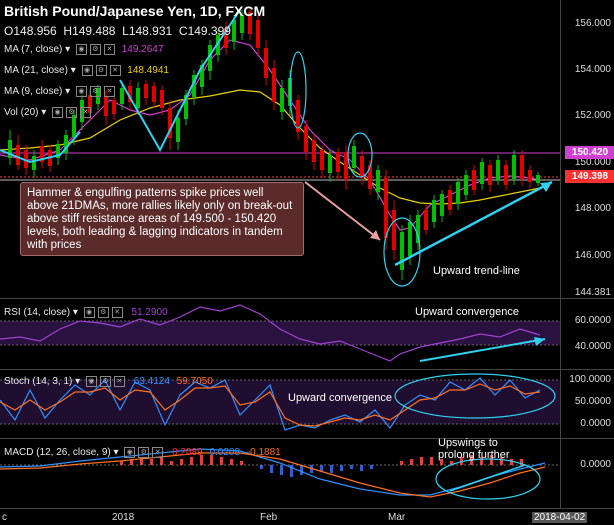 Image resolution: width=614 pixels, height=525 pixels. I want to click on price-tick: 156.000, so click(592, 23).